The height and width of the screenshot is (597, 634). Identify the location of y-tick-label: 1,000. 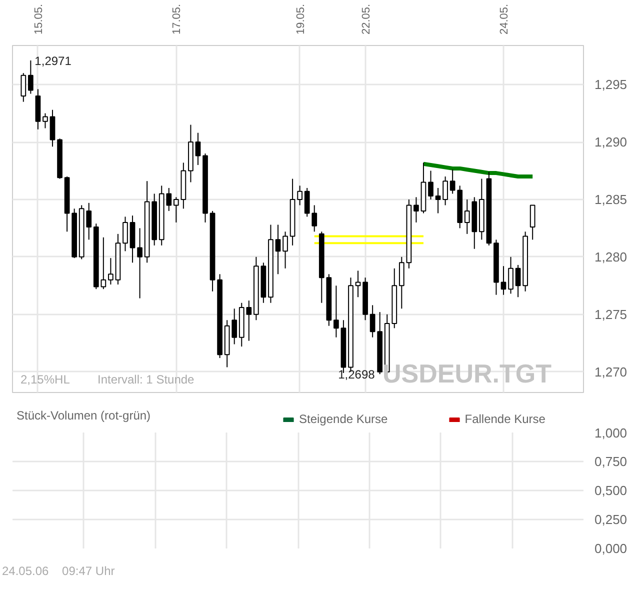
(611, 433).